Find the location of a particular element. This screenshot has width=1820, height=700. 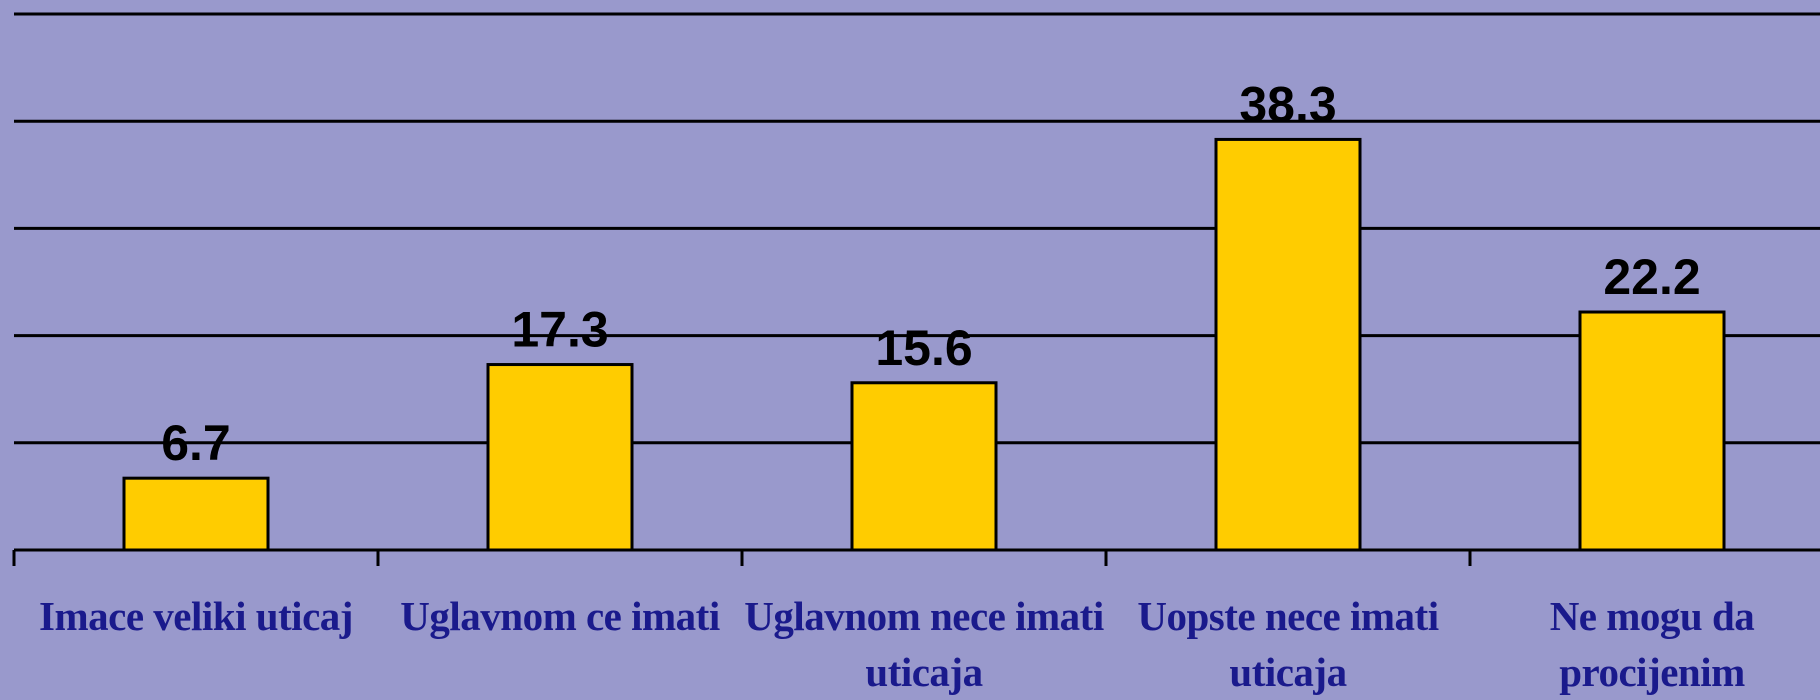

x-tick-label: Ne mogu da procijenim is located at coordinates (1652, 644).